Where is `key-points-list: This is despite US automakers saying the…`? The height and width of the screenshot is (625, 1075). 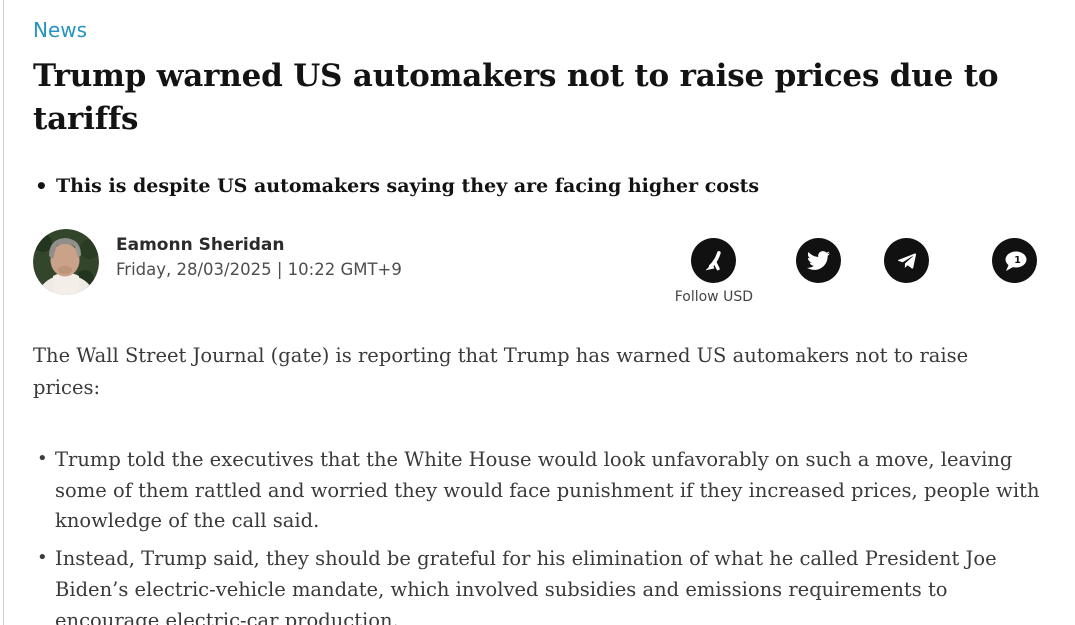
key-points-list: This is despite US automakers saying the… is located at coordinates (542, 186).